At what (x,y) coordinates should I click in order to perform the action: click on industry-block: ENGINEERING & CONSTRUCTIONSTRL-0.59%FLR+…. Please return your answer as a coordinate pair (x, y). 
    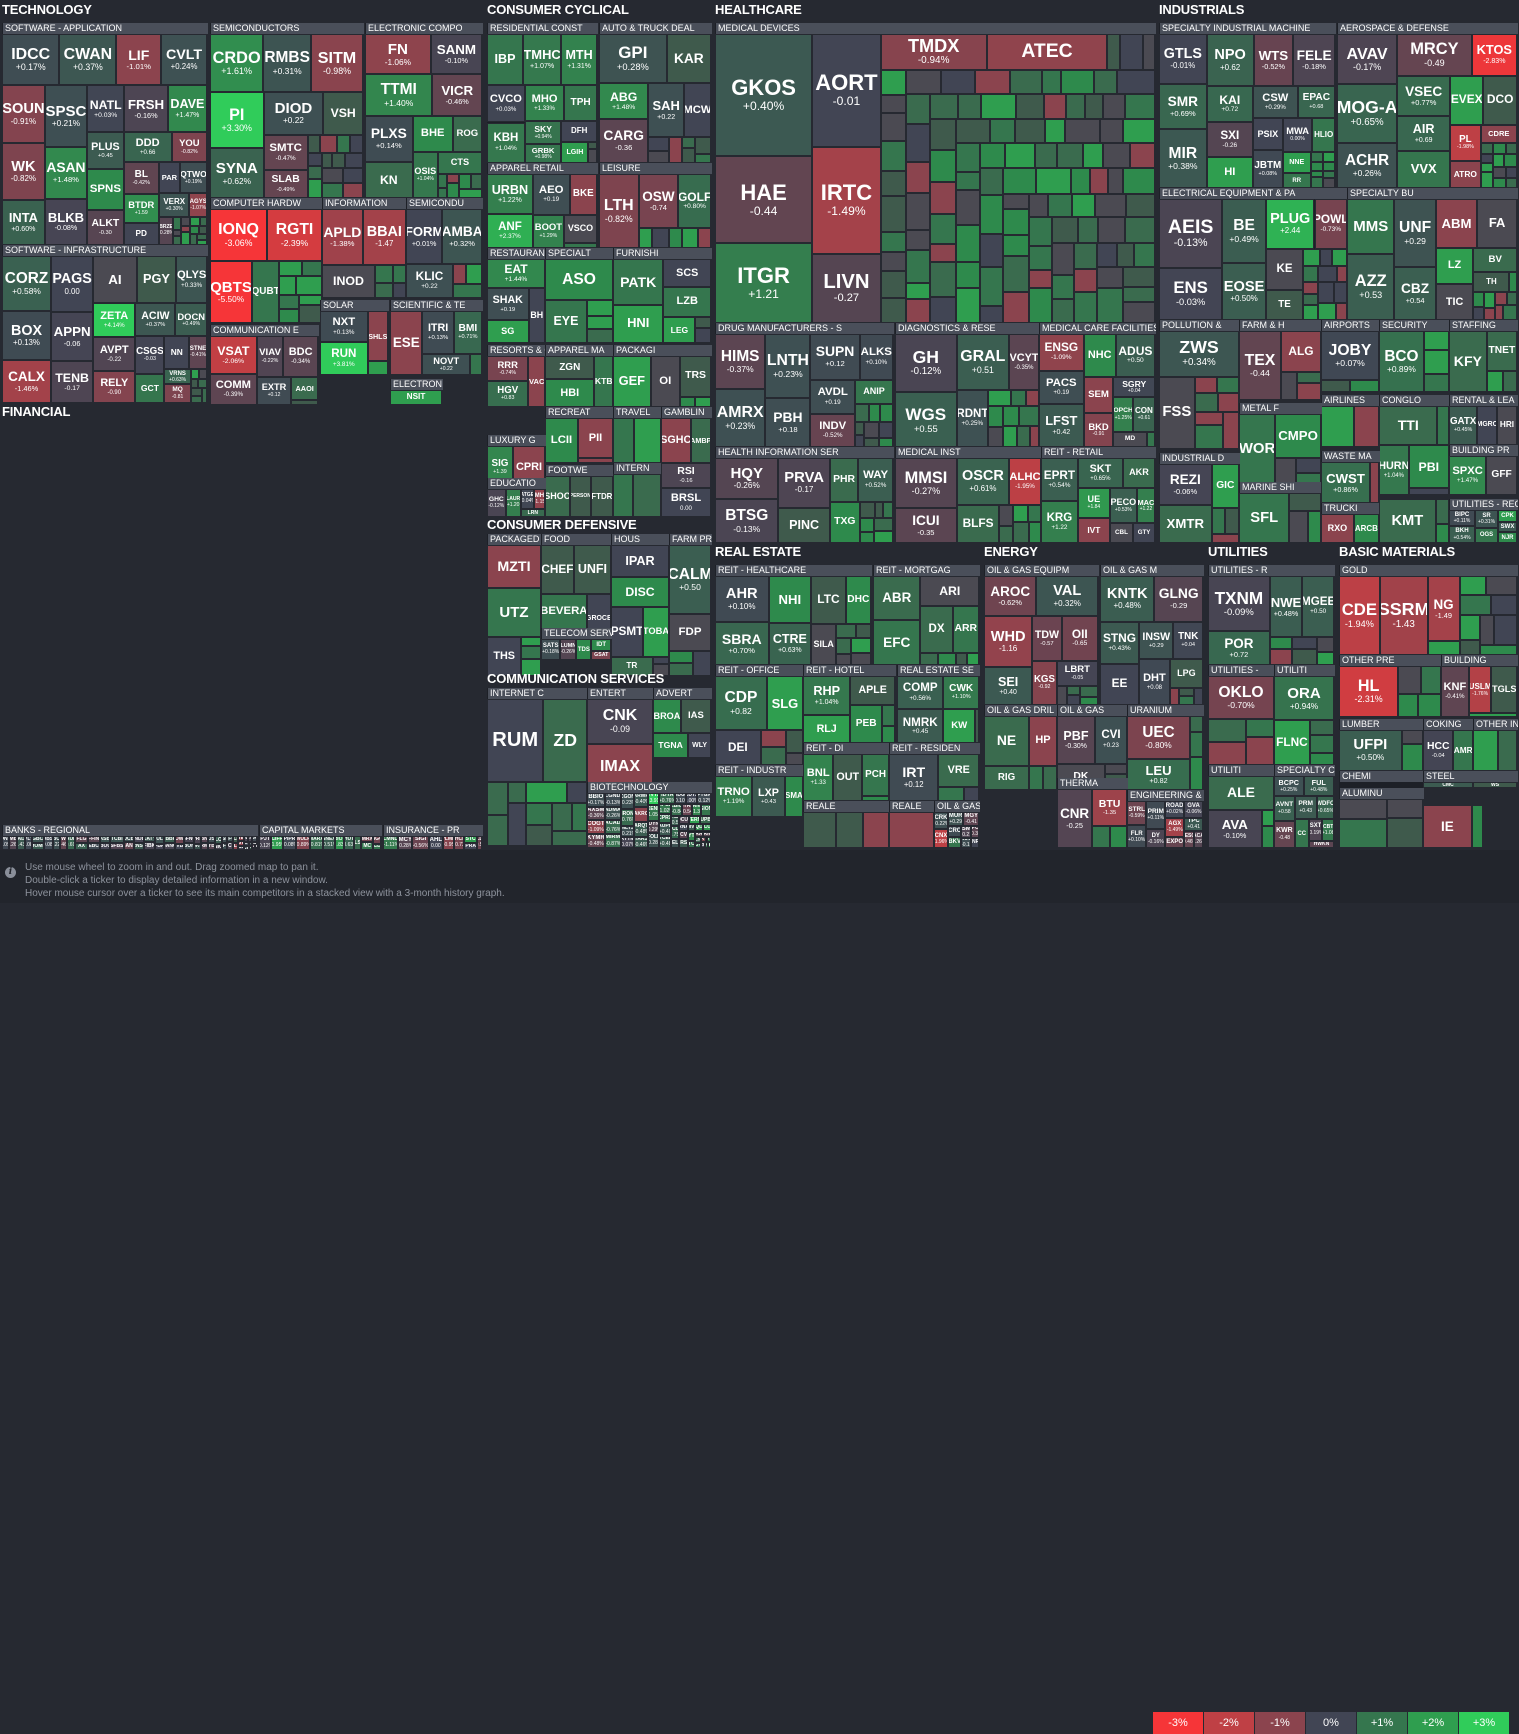
    Looking at the image, I should click on (1165, 819).